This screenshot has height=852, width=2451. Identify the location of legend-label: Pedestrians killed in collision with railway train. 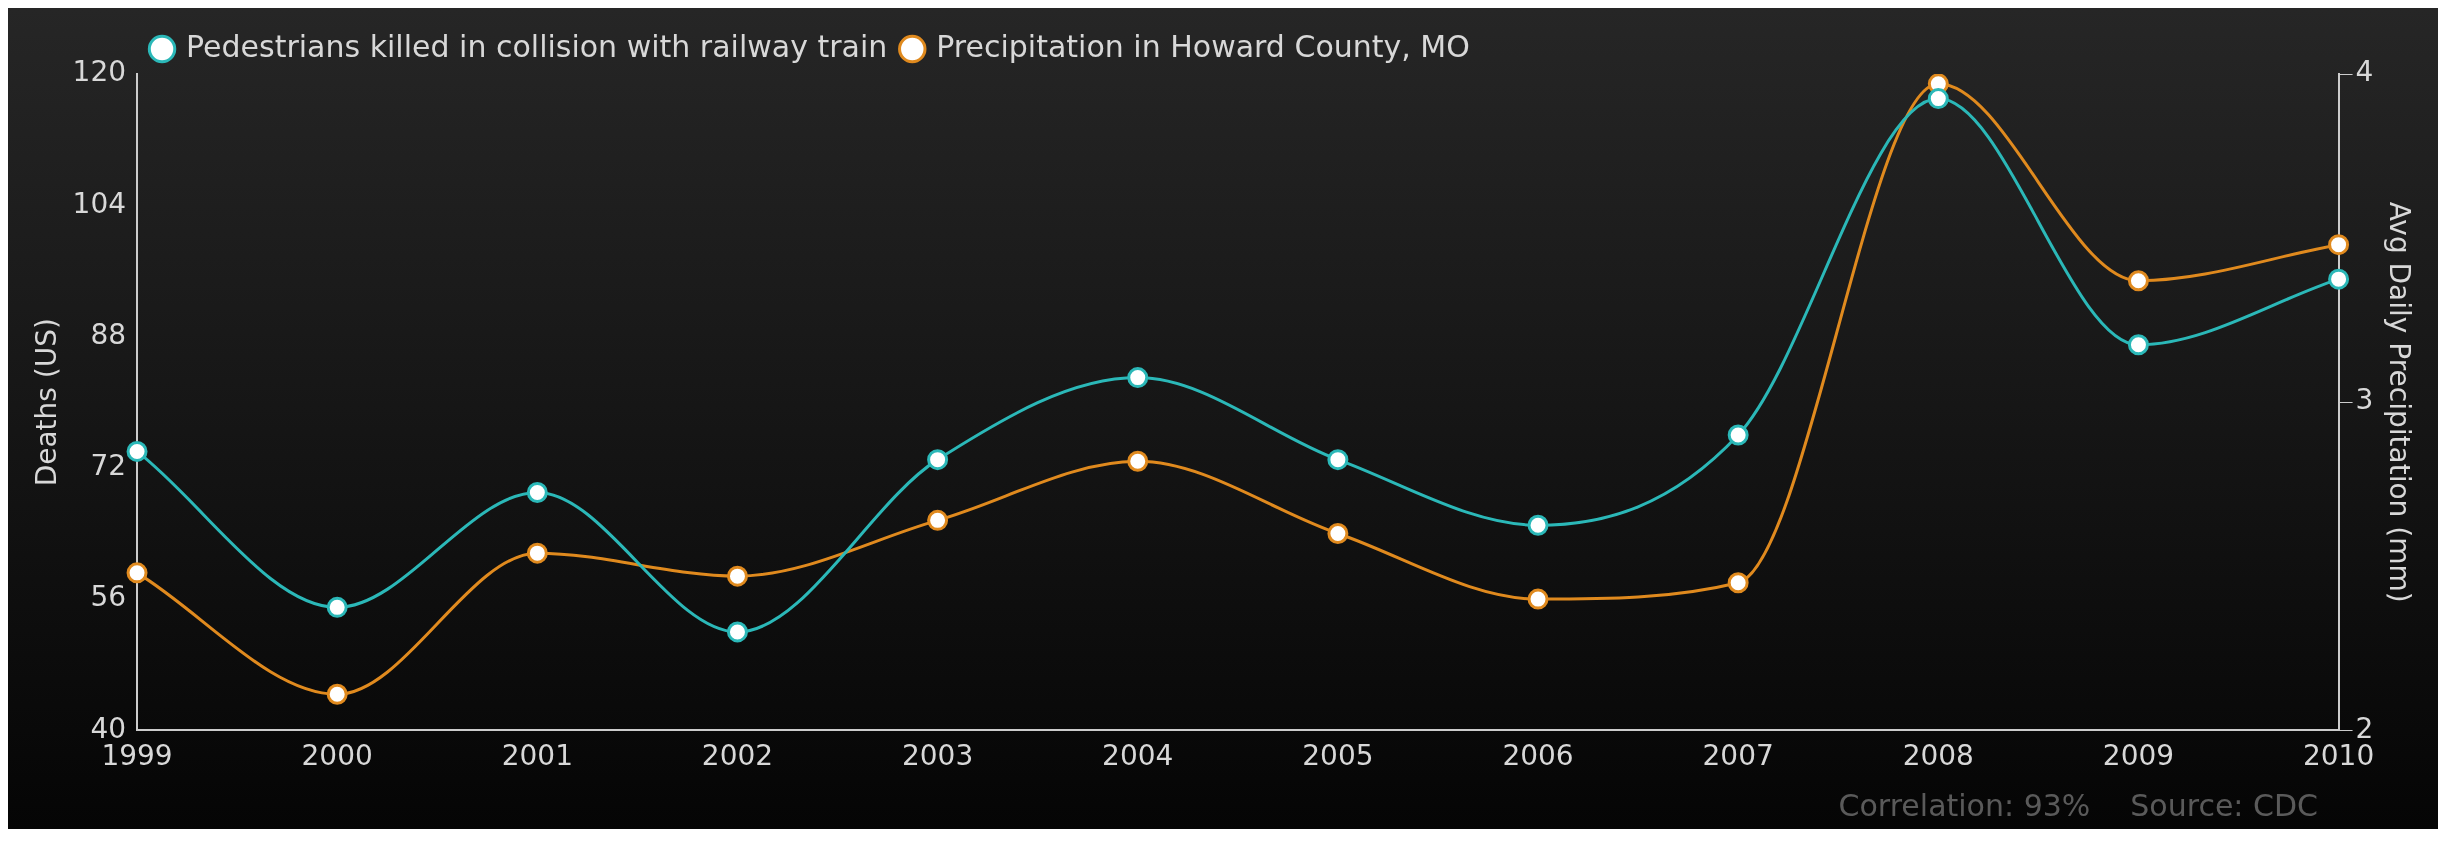
(537, 46).